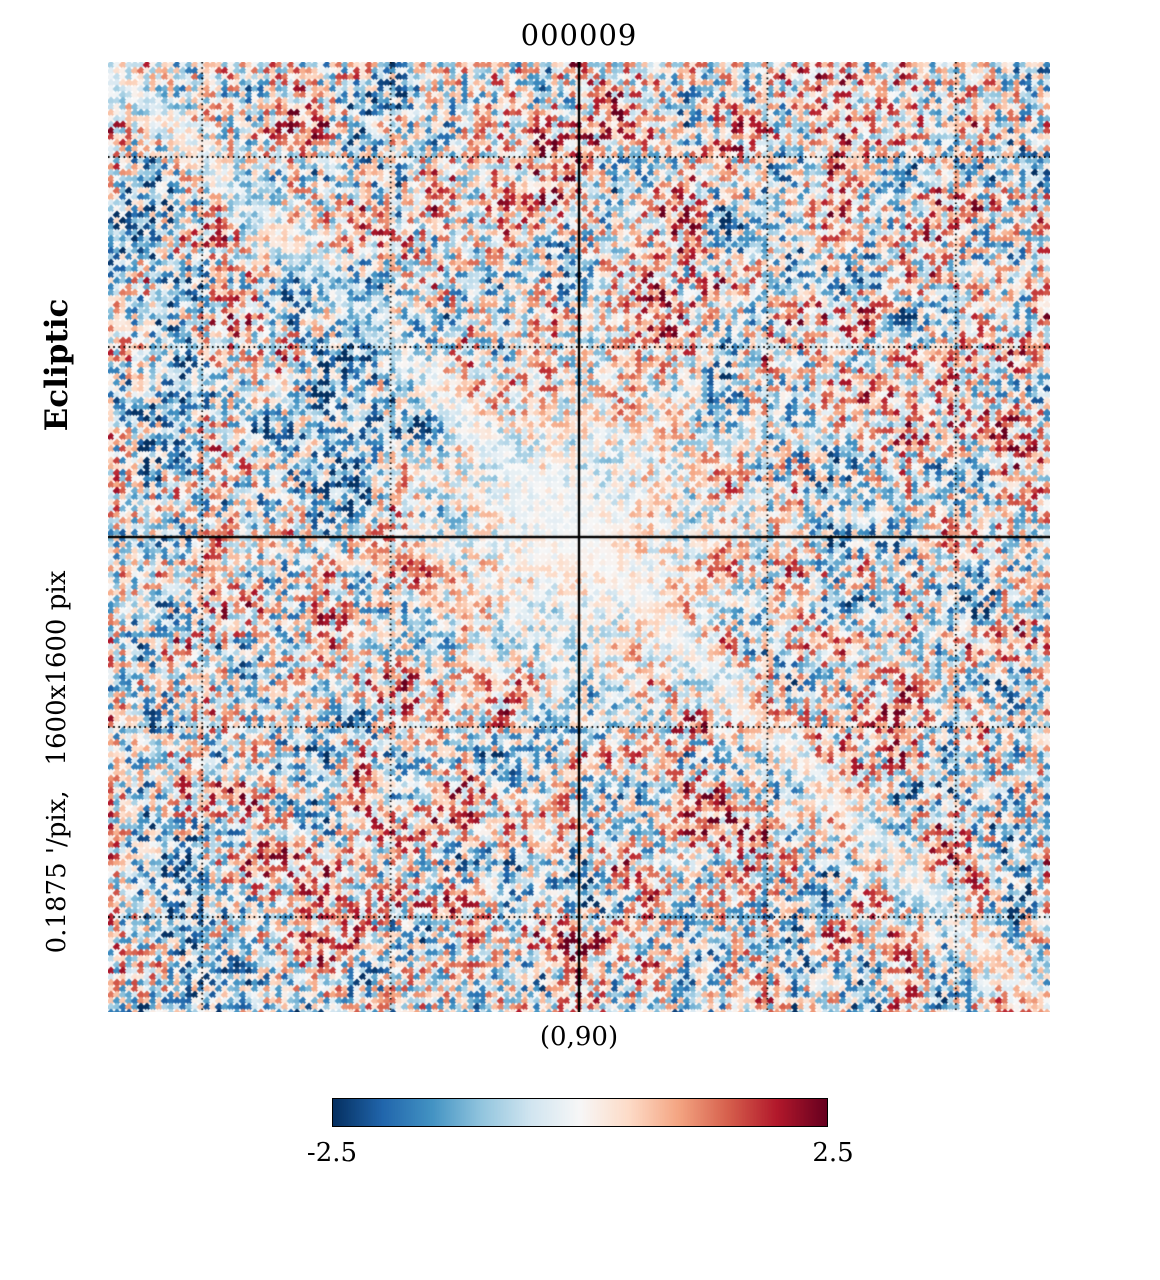 Image resolution: width=1160 pixels, height=1280 pixels. I want to click on colorbar-canvas, so click(580, 1112).